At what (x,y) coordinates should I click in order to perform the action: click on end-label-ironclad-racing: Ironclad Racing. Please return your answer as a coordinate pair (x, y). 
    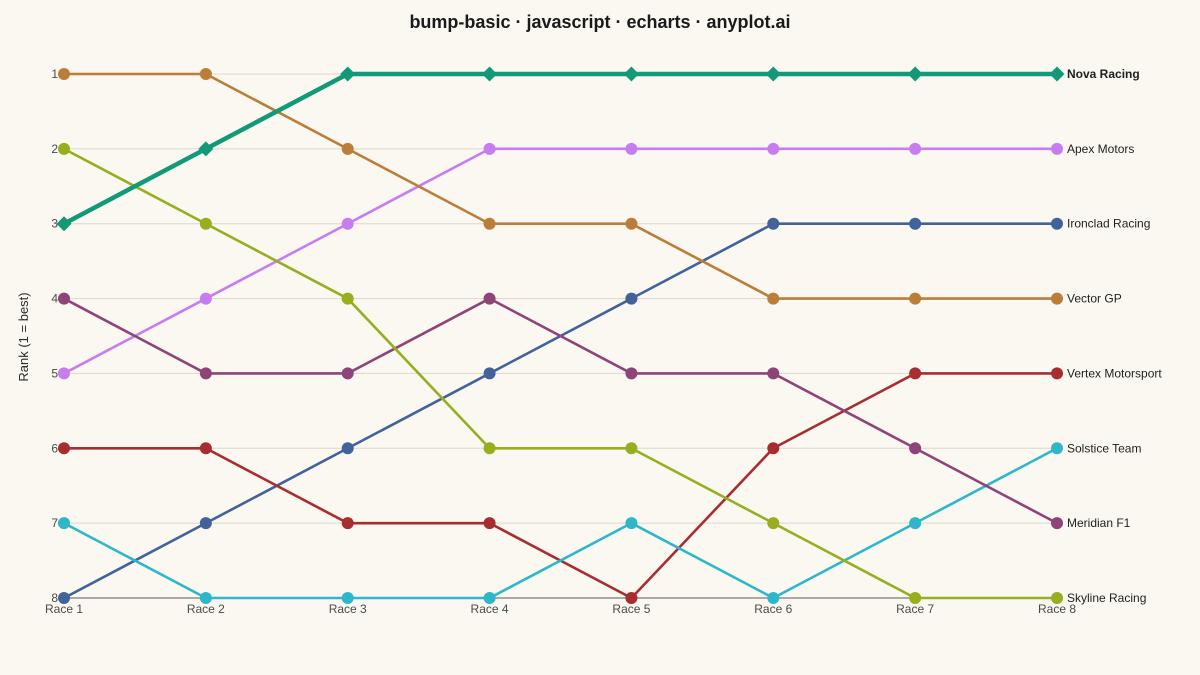
    Looking at the image, I should click on (1108, 224).